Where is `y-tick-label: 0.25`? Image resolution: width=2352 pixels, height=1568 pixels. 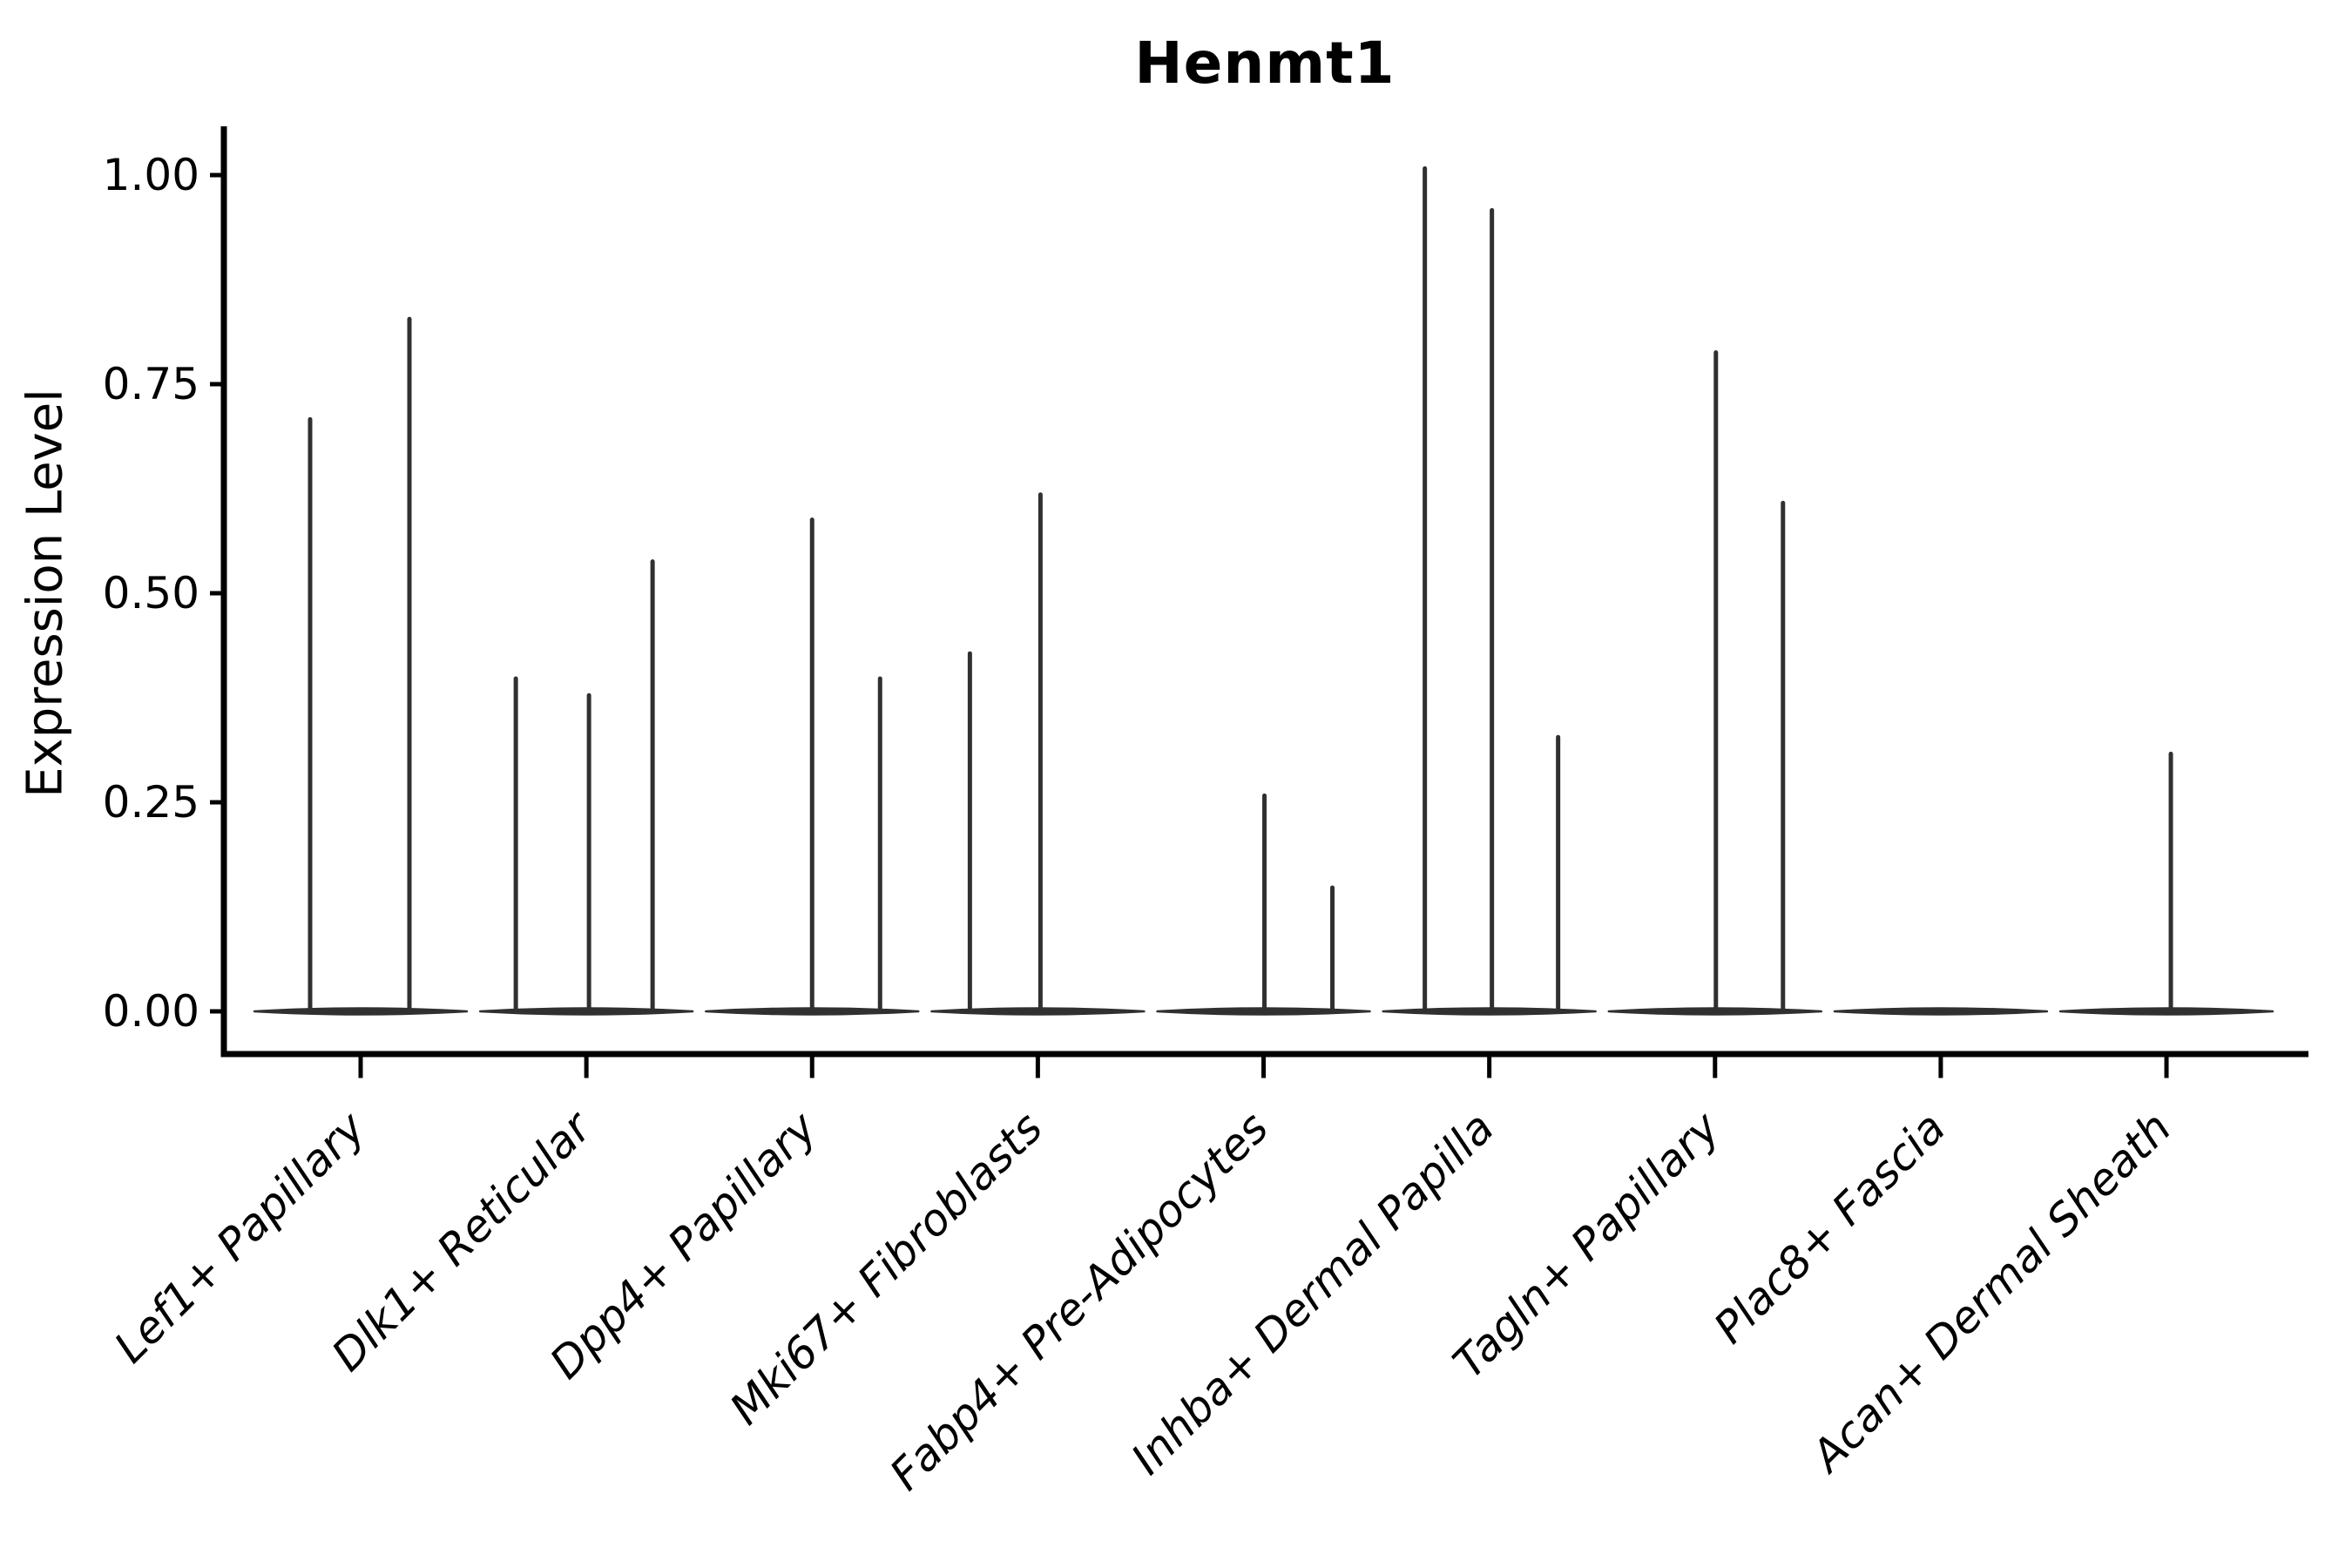
y-tick-label: 0.25 is located at coordinates (151, 802).